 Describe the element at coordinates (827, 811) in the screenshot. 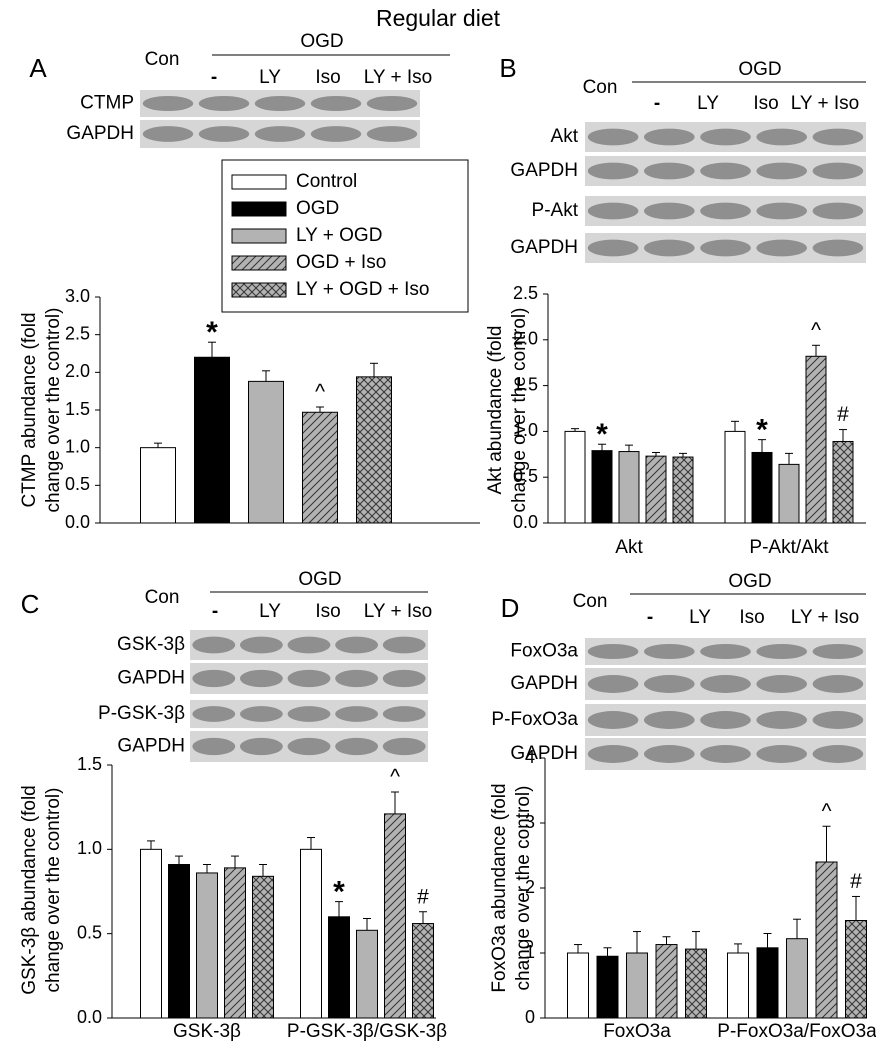

I see `significance-marker: ^` at that location.